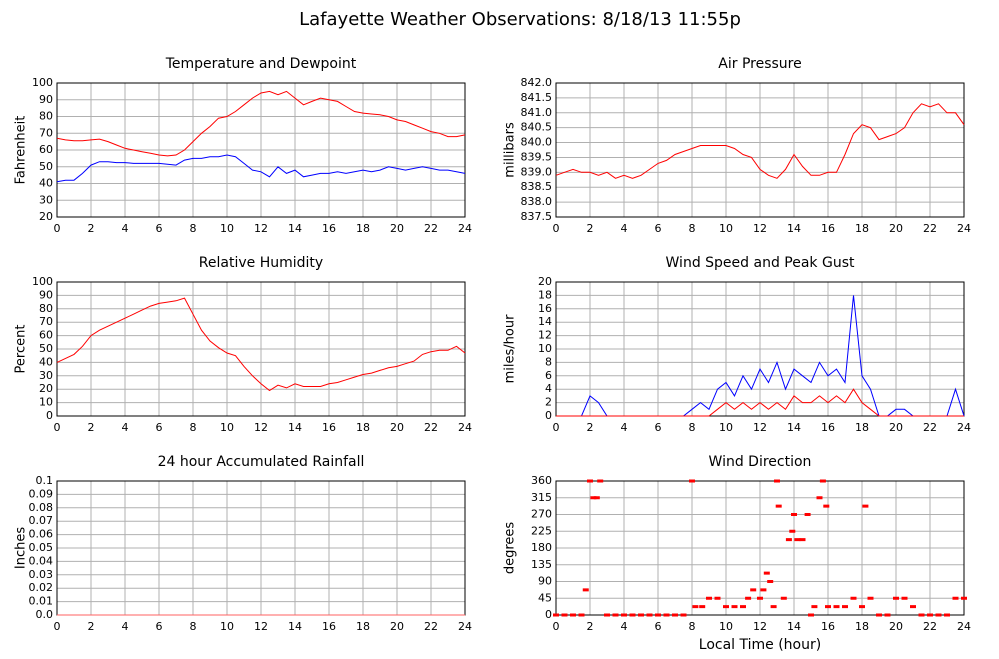 This screenshot has width=999, height=659. Describe the element at coordinates (41, 493) in the screenshot. I see `y-tick-label: 0.09` at that location.